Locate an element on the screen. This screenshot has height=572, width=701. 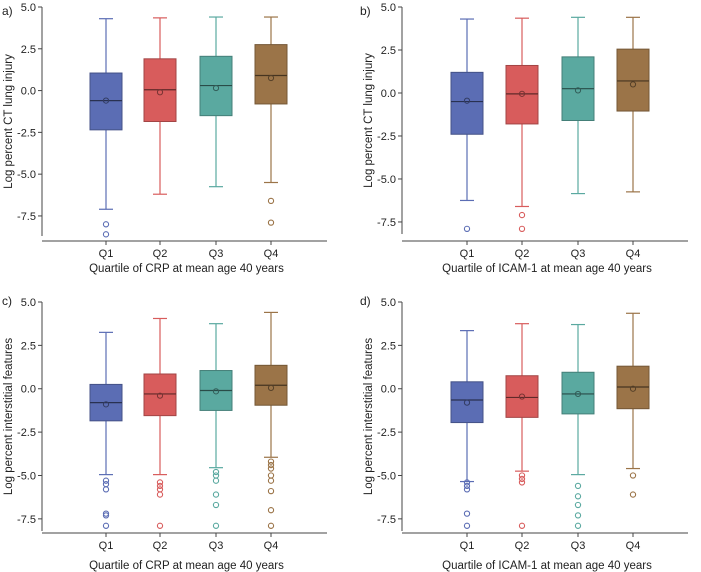
panel-label: d) is located at coordinates (365, 301).